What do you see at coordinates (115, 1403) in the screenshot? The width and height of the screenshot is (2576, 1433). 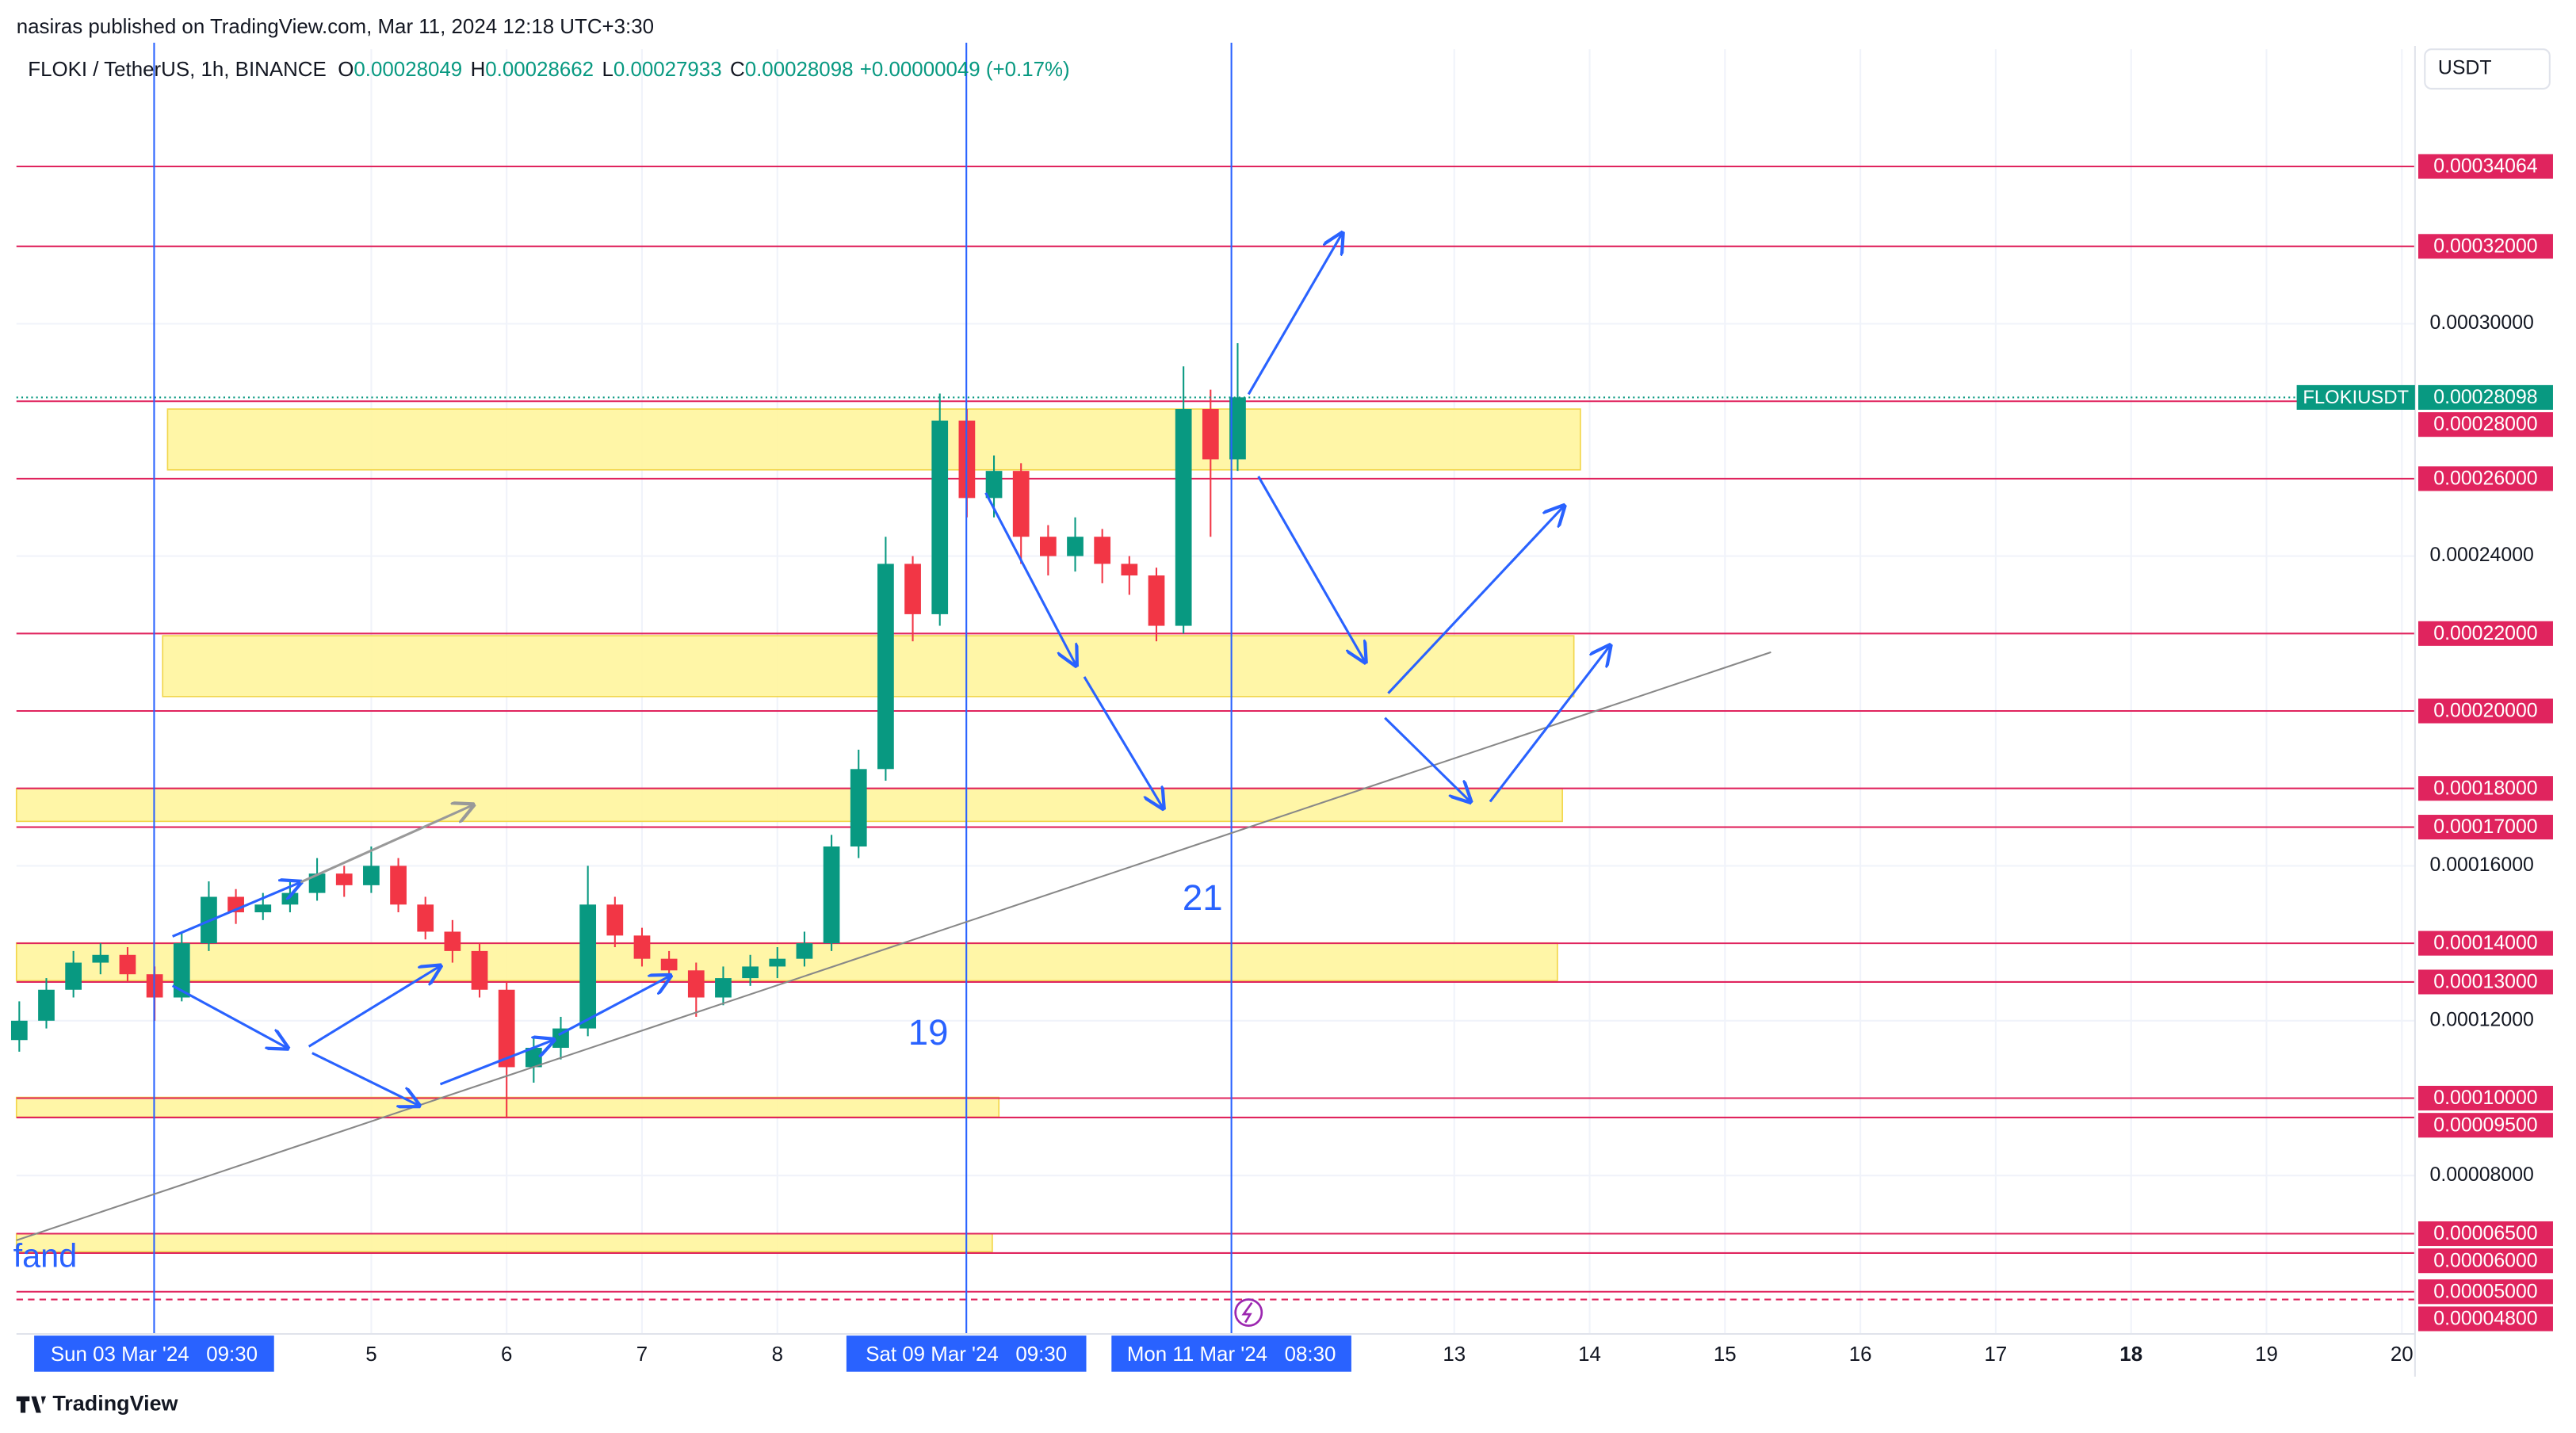 I see `logo: TradingView` at bounding box center [115, 1403].